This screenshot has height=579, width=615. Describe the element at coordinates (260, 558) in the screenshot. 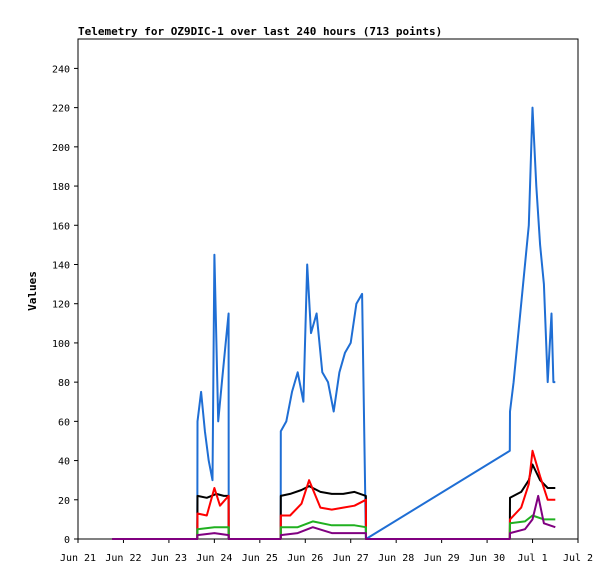

I see `x-tick-label: Jun 25` at that location.